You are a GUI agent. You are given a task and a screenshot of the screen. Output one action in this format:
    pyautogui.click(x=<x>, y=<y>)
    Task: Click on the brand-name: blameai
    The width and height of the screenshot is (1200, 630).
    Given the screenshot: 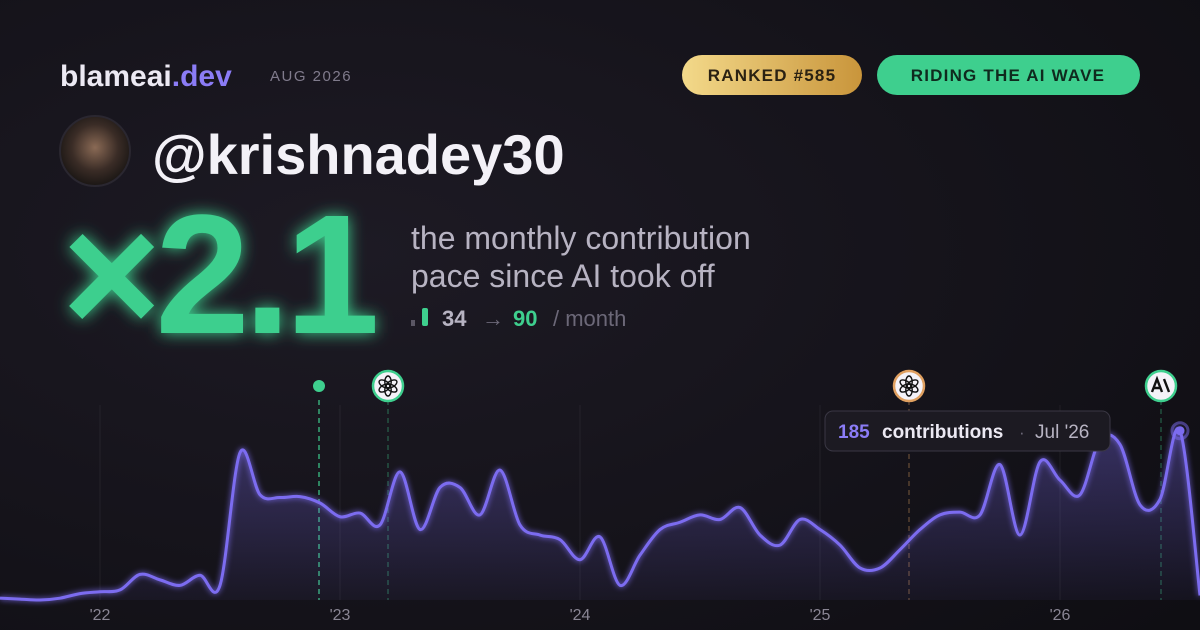 What is the action you would take?
    pyautogui.click(x=116, y=76)
    